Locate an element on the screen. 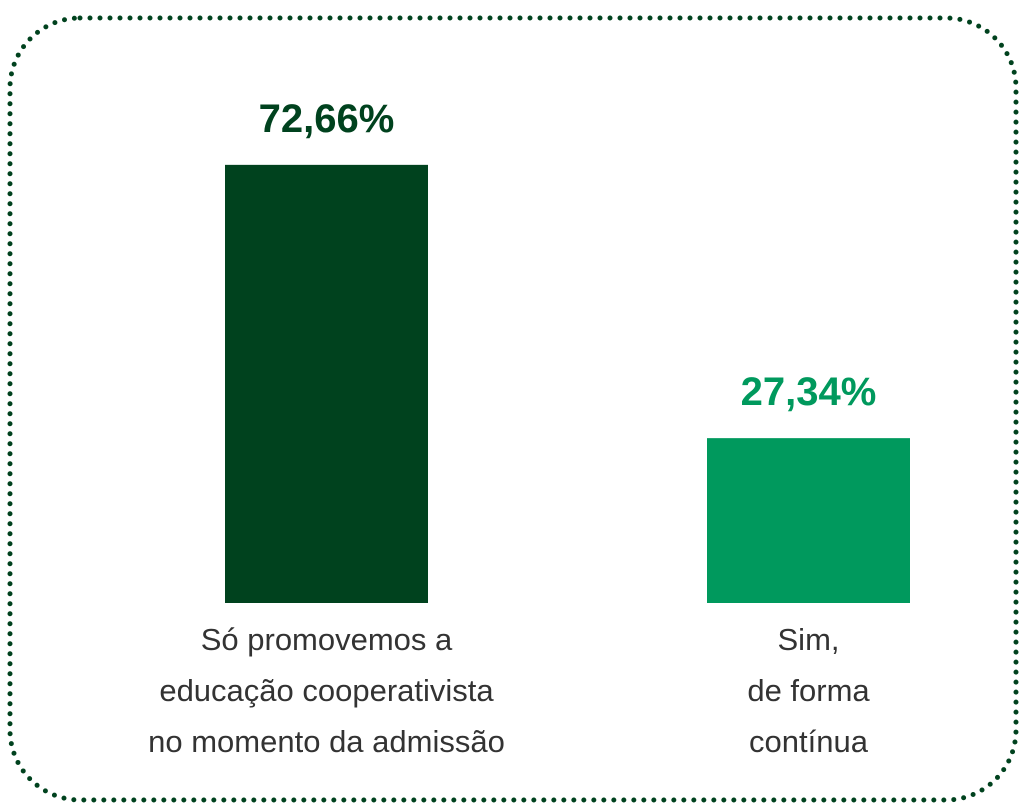 Image resolution: width=1026 pixels, height=809 pixels. value-label: 72,66% is located at coordinates (326, 118).